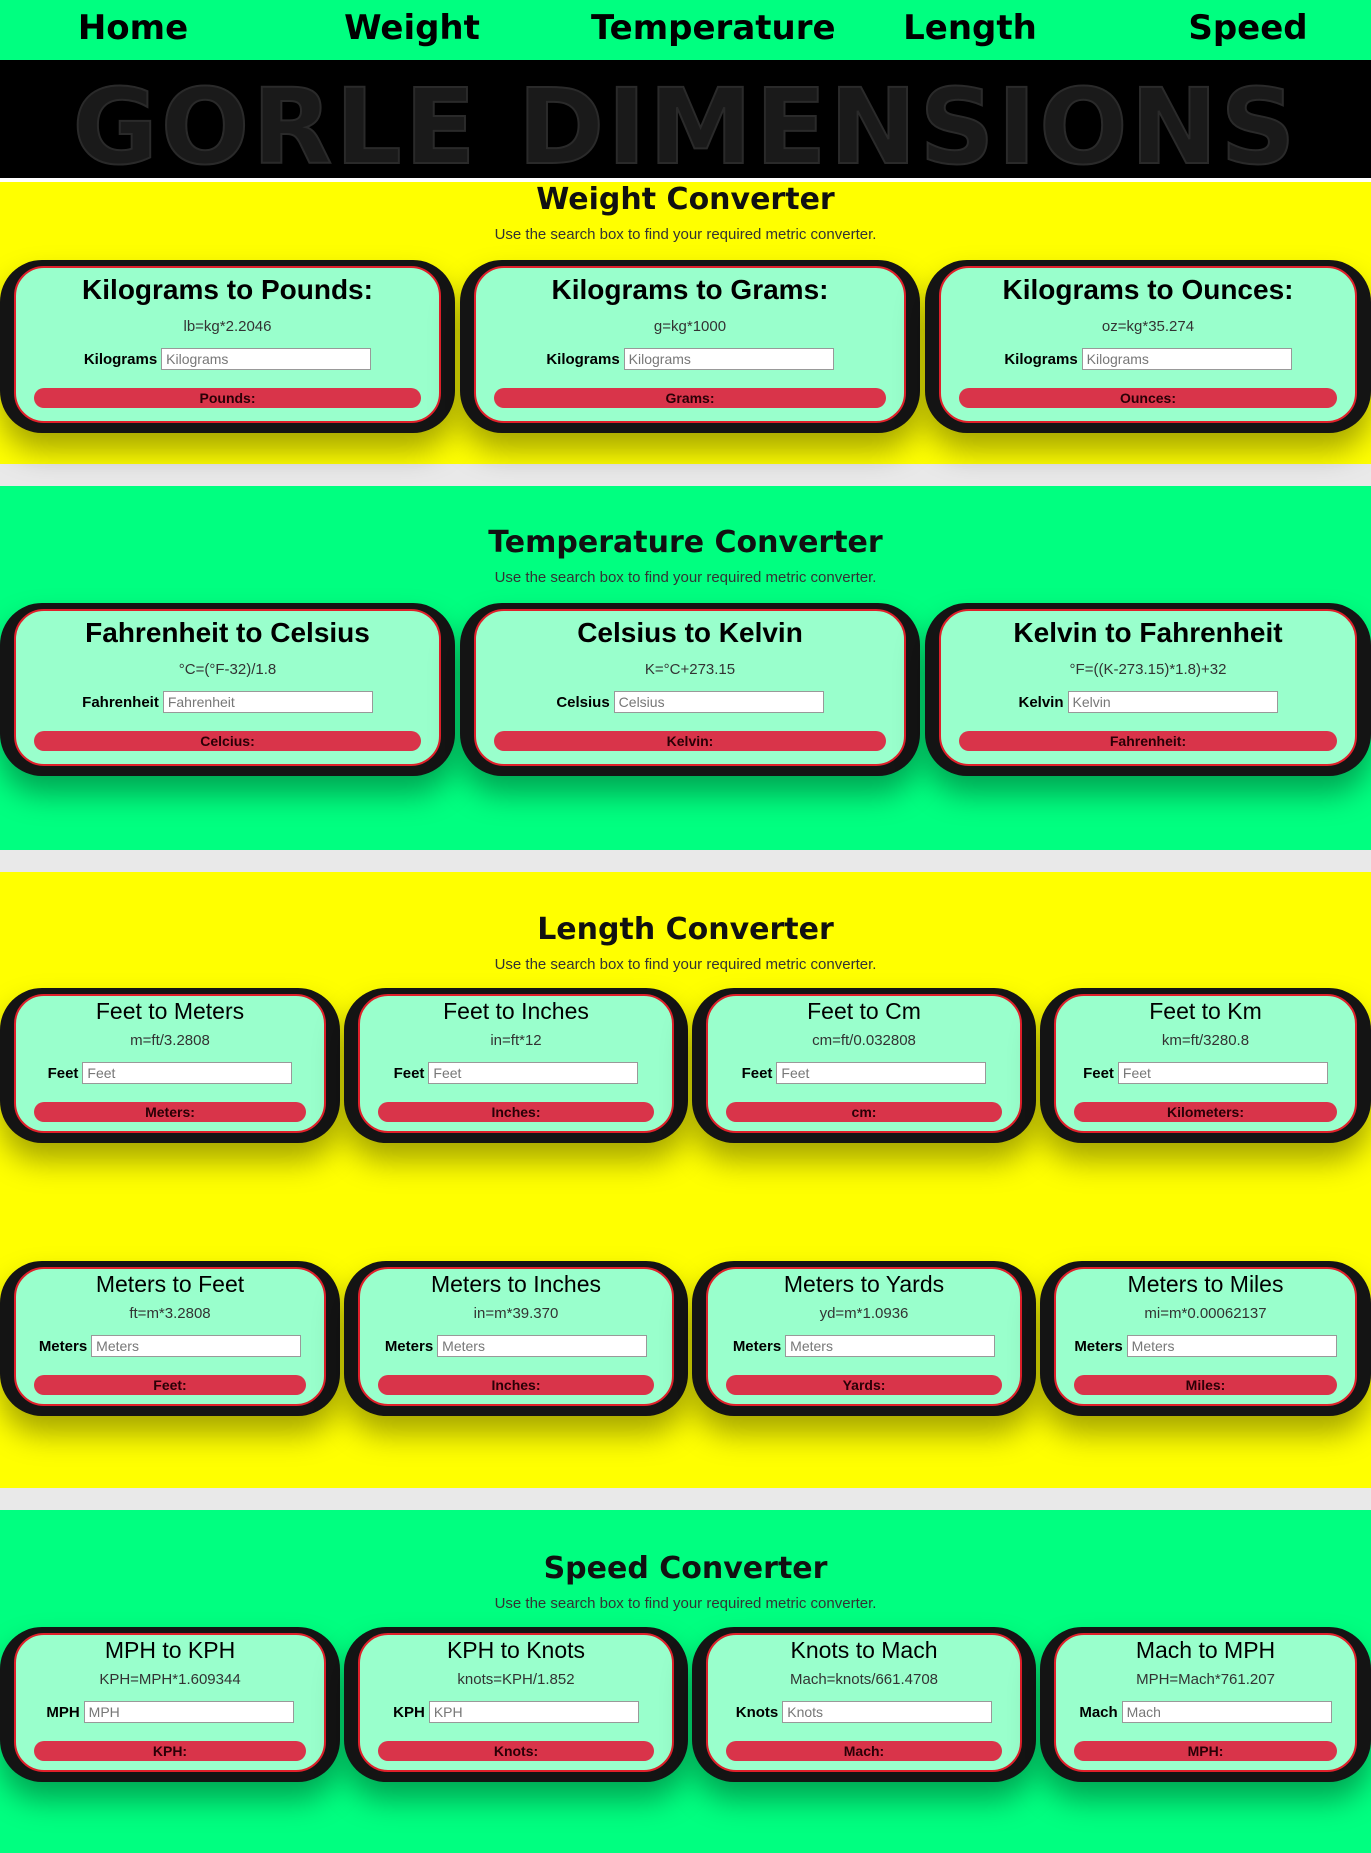  What do you see at coordinates (227, 326) in the screenshot?
I see `card-formula: lb=kg*2.2046` at bounding box center [227, 326].